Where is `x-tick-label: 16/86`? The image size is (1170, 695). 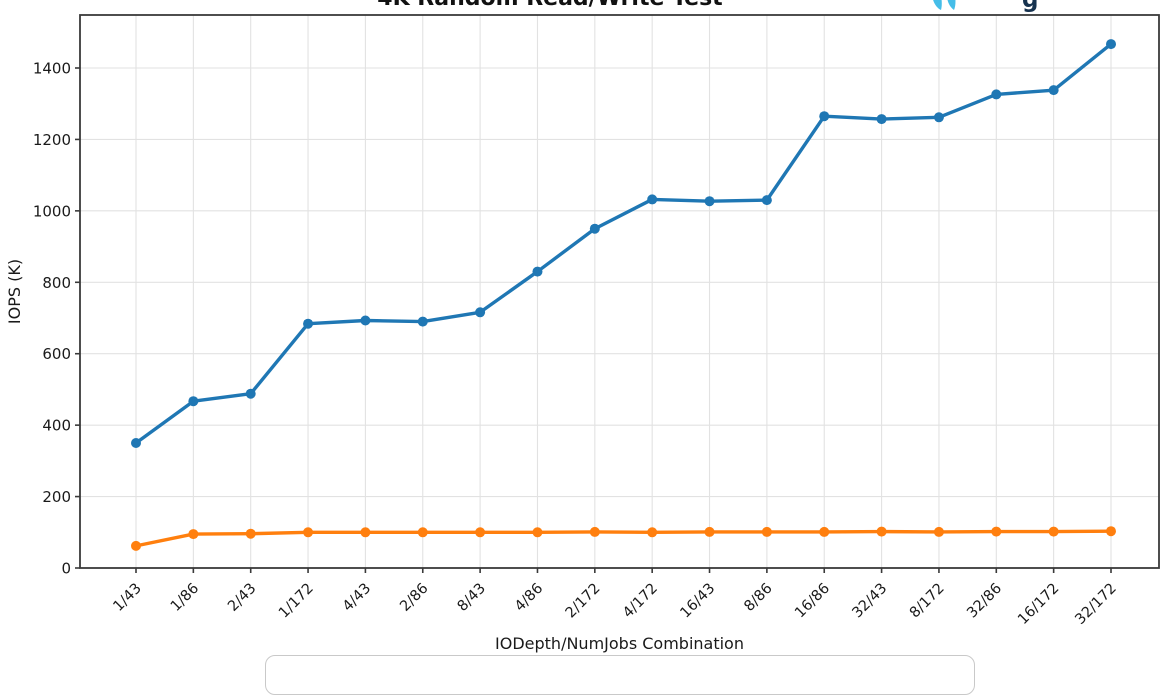 x-tick-label: 16/86 is located at coordinates (812, 601).